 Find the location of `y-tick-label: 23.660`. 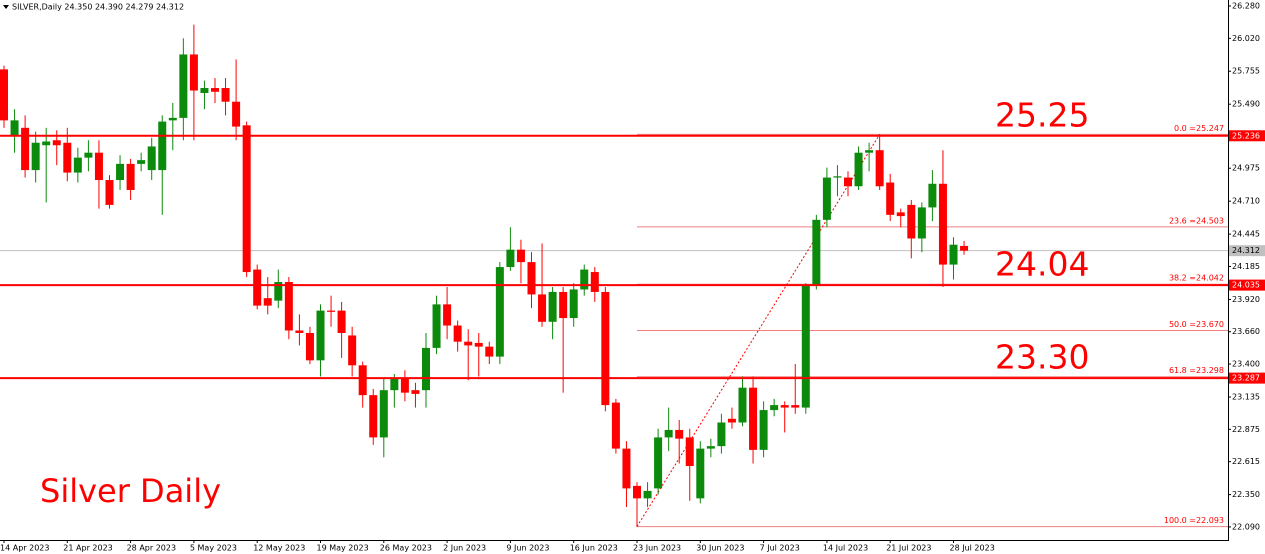

y-tick-label: 23.660 is located at coordinates (1246, 331).